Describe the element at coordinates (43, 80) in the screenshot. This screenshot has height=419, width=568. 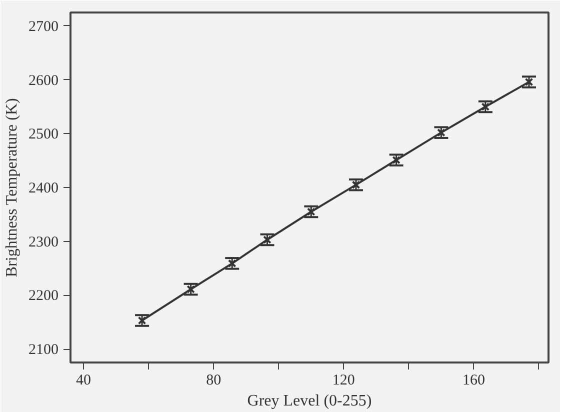
I see `y-tick-label: 2600` at that location.